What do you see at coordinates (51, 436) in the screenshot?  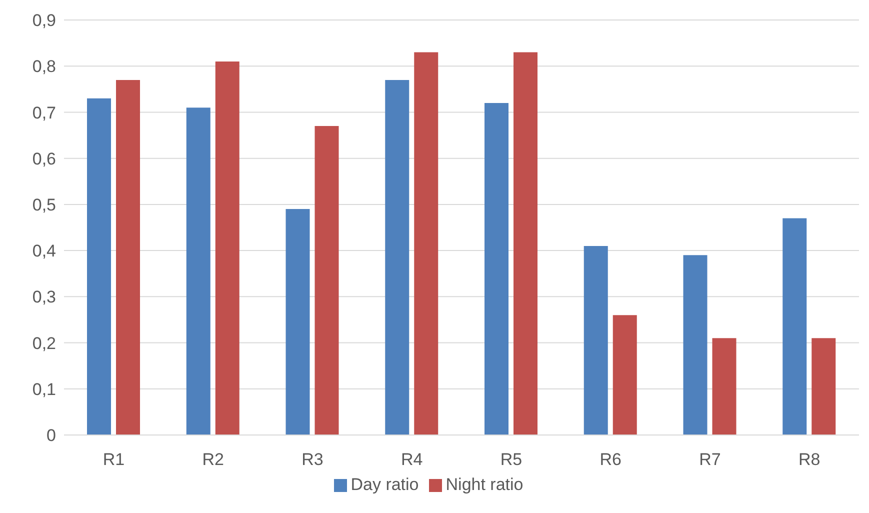 I see `y-tick-label: 0` at bounding box center [51, 436].